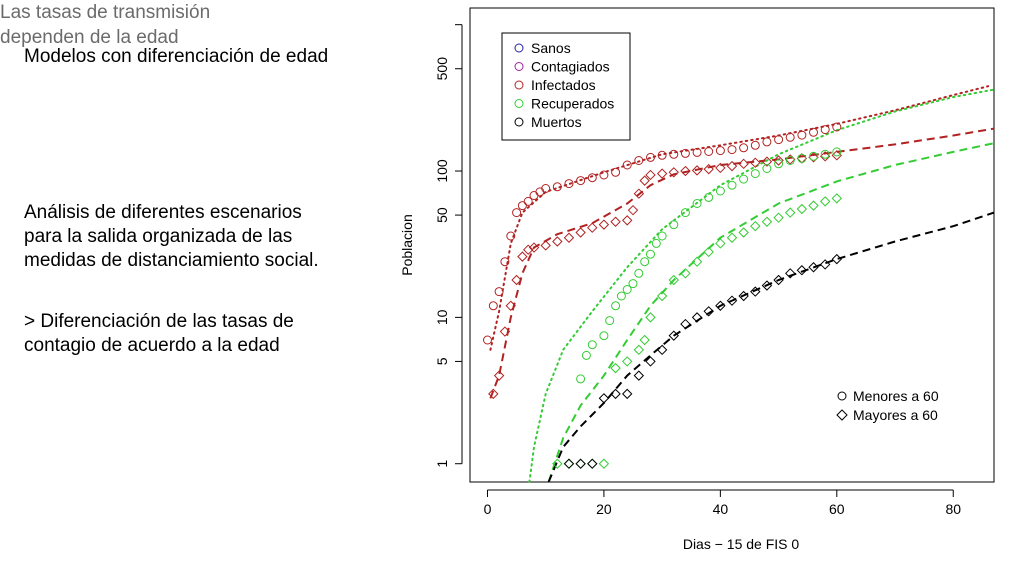 The image size is (1024, 576). What do you see at coordinates (105, 12) in the screenshot?
I see `note-line-1: Las tasas de transmisión` at bounding box center [105, 12].